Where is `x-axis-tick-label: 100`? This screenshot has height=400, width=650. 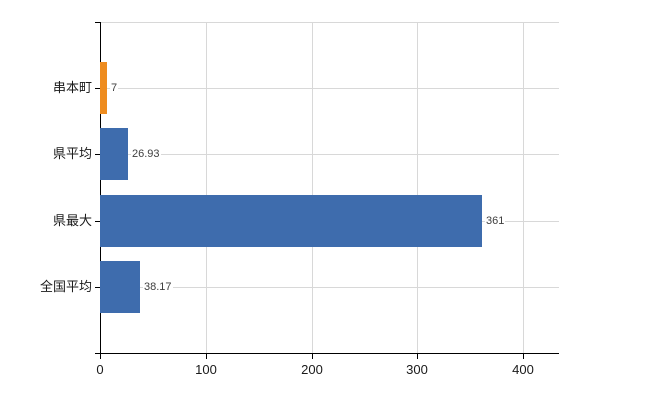 x-axis-tick-label: 100 is located at coordinates (206, 369).